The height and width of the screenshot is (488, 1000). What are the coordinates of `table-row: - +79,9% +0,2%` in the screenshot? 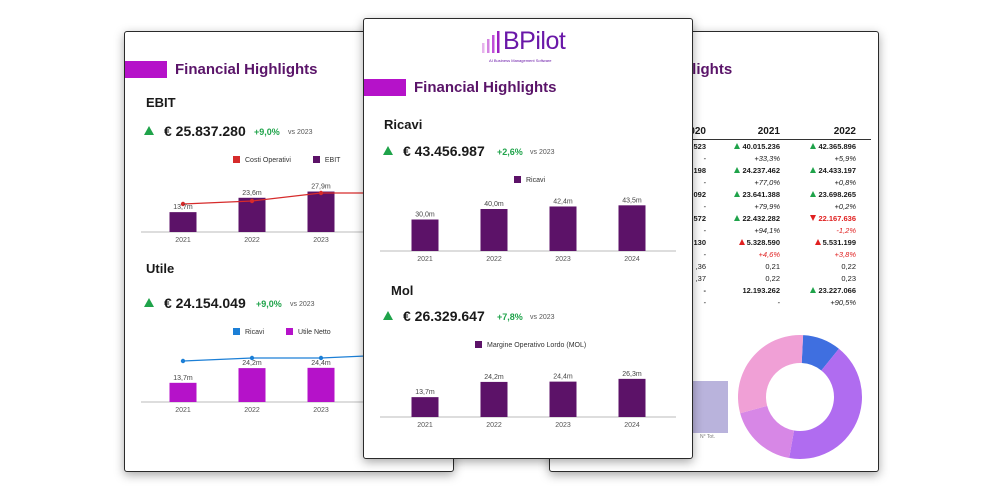 It's located at (771, 207).